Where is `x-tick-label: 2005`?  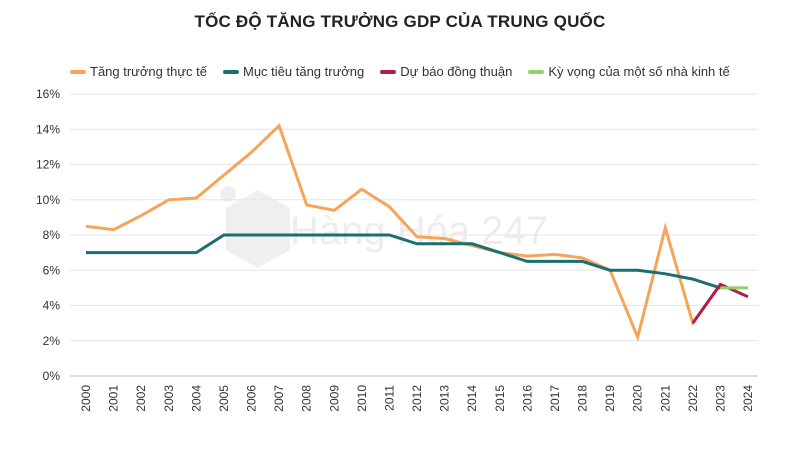 x-tick-label: 2005 is located at coordinates (224, 398).